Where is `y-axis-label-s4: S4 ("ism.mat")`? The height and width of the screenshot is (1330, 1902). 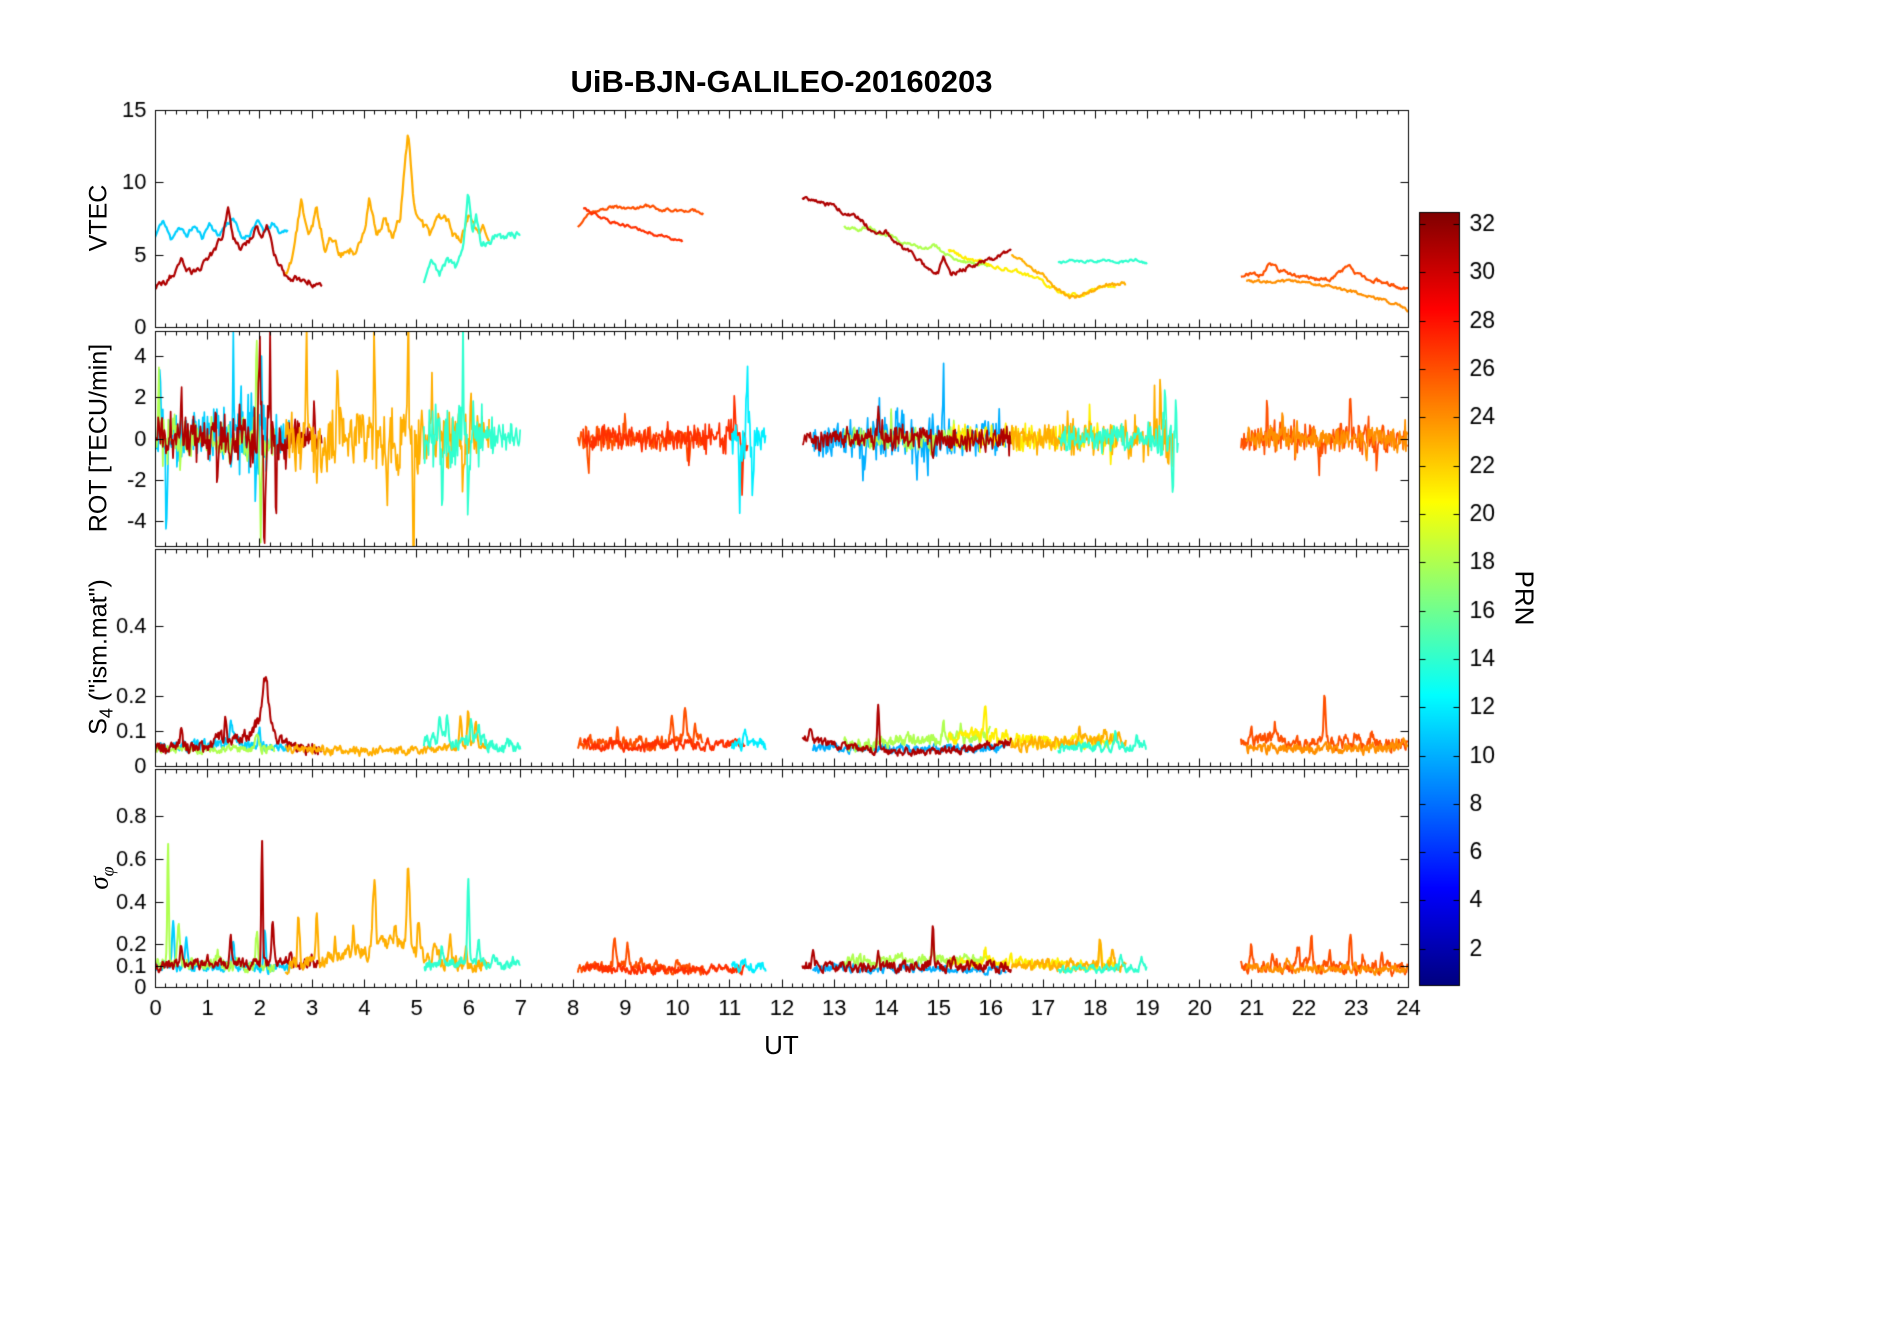
y-axis-label-s4: S4 ("ism.mat") is located at coordinates (100, 657).